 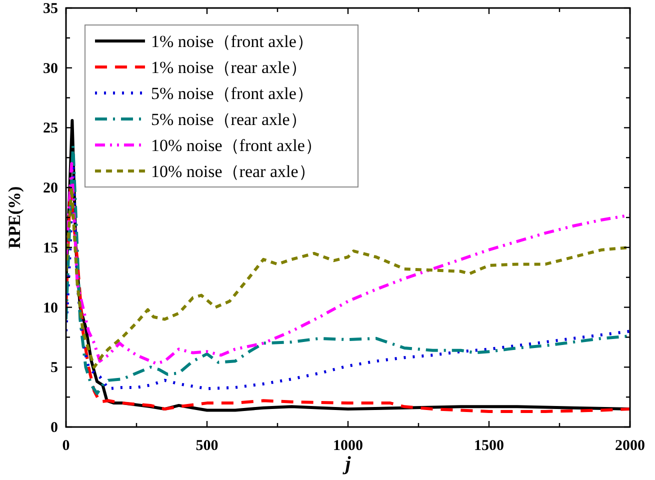 What do you see at coordinates (14, 217) in the screenshot?
I see `y-axis-title: RPE(%)` at bounding box center [14, 217].